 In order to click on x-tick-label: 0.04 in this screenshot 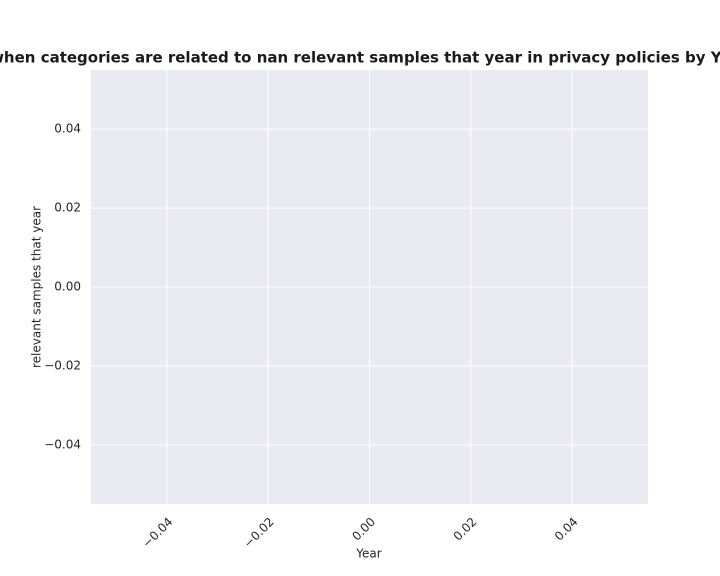, I will do `click(566, 529)`.